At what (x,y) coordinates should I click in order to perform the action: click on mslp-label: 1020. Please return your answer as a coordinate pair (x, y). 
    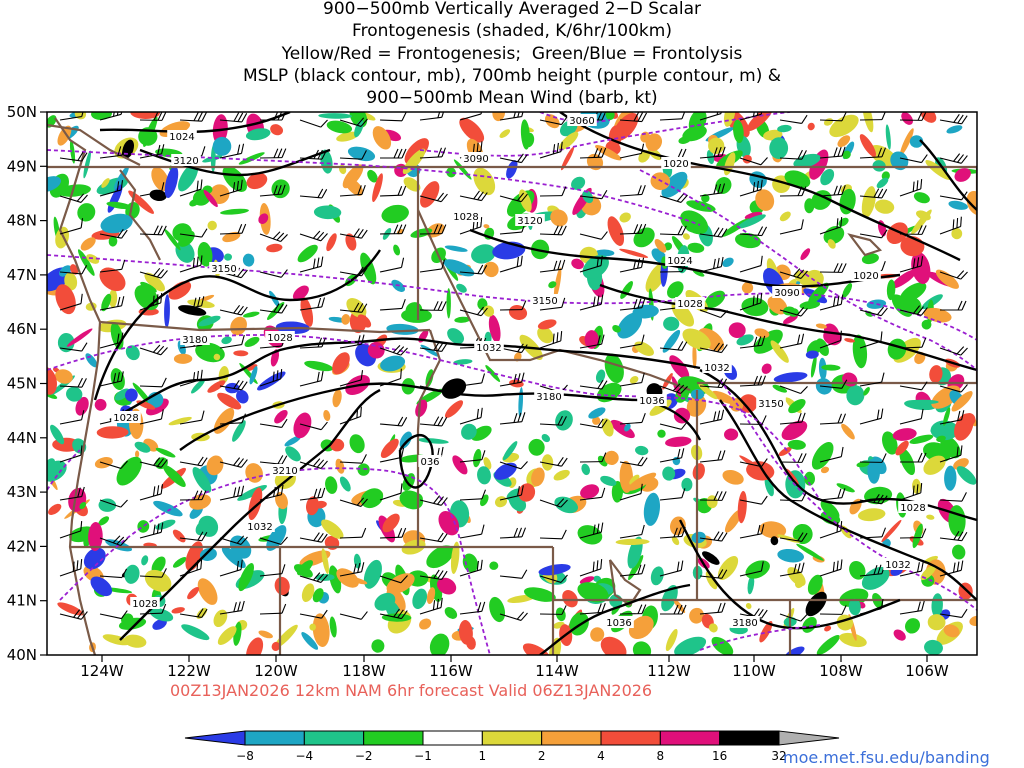
    Looking at the image, I should click on (675, 164).